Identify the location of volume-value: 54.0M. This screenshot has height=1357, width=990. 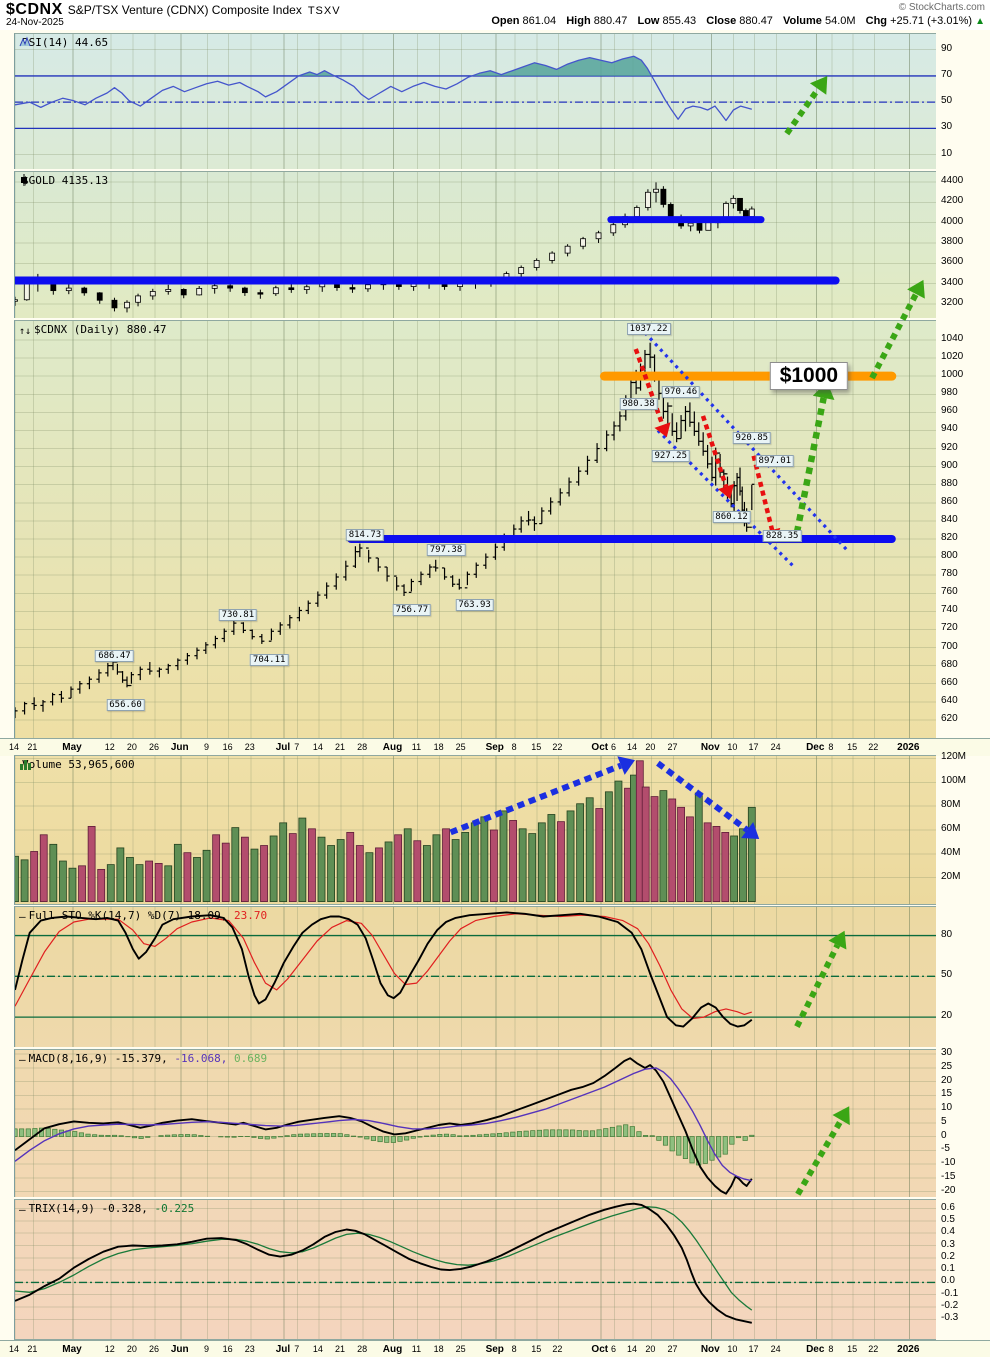
(840, 21).